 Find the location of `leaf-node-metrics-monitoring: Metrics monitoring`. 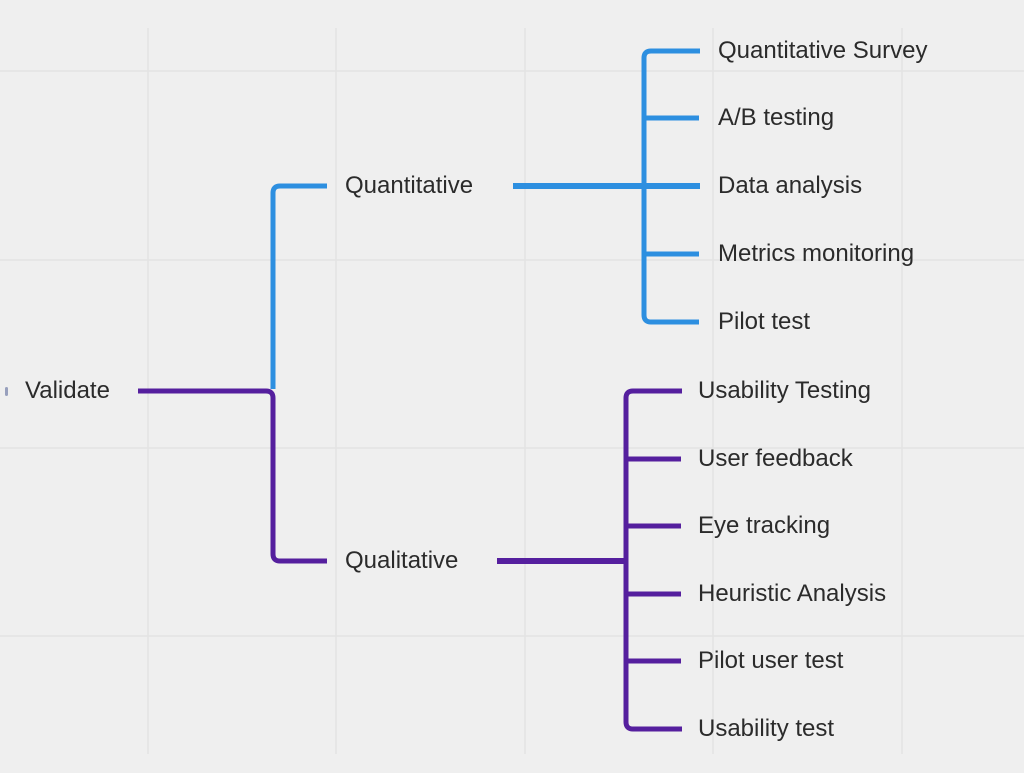

leaf-node-metrics-monitoring: Metrics monitoring is located at coordinates (816, 253).